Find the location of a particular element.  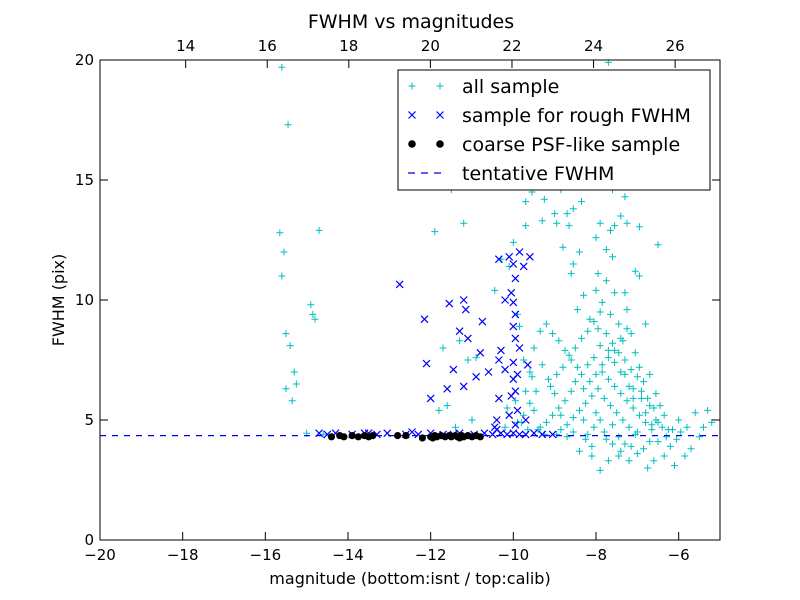

legend-item: tentative FWHM is located at coordinates (511, 174).